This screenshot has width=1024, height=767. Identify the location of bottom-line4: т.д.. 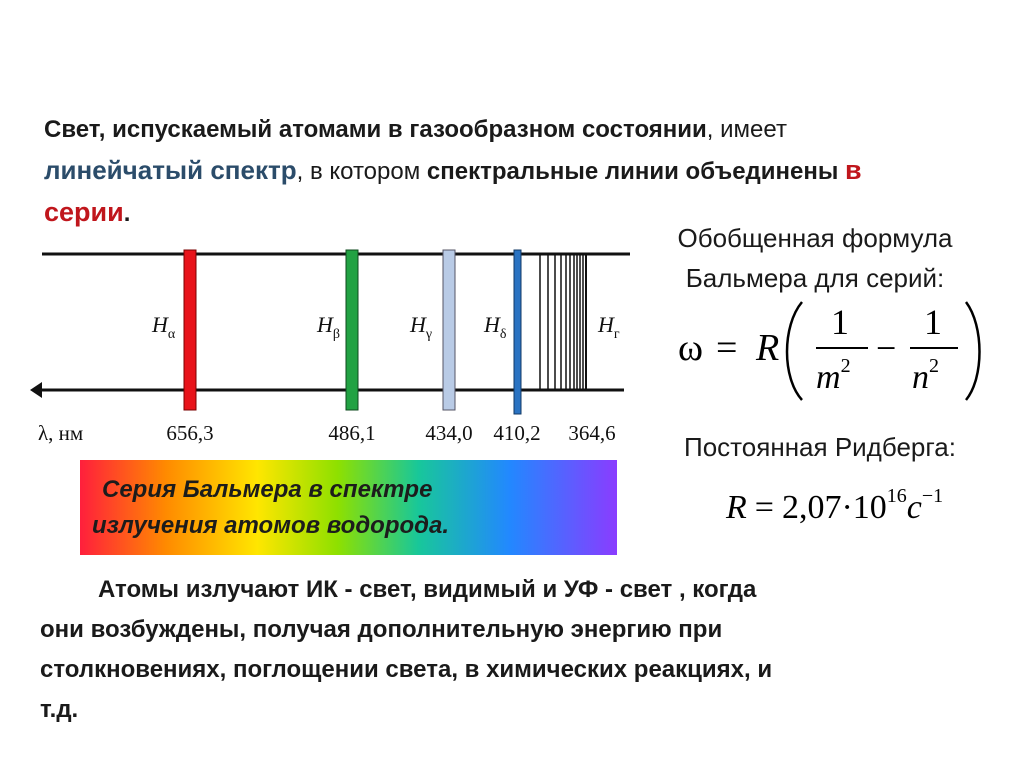
(59, 709).